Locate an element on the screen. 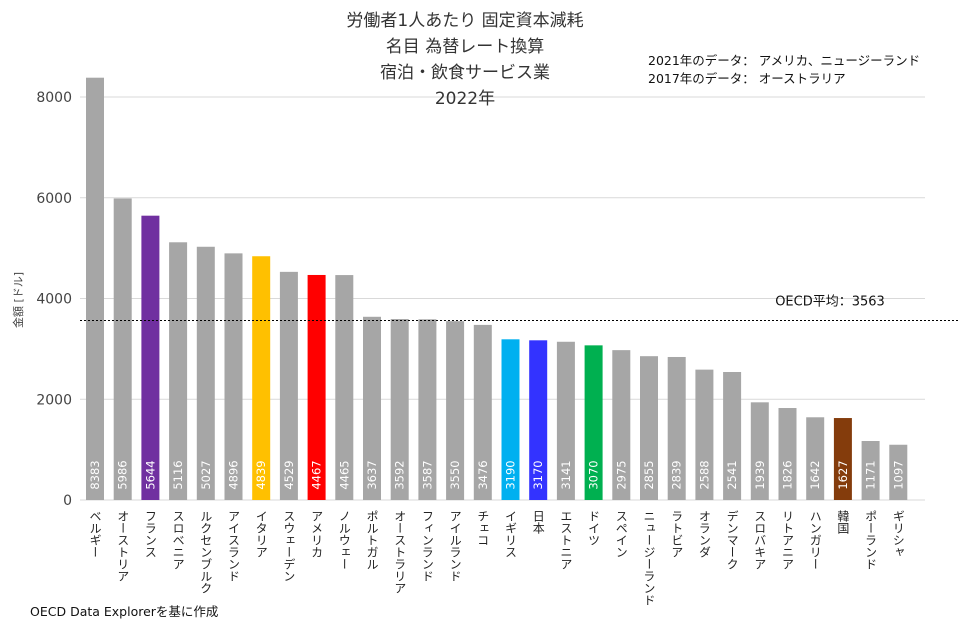 The width and height of the screenshot is (975, 636). bar-value-label: 3190 is located at coordinates (511, 474).